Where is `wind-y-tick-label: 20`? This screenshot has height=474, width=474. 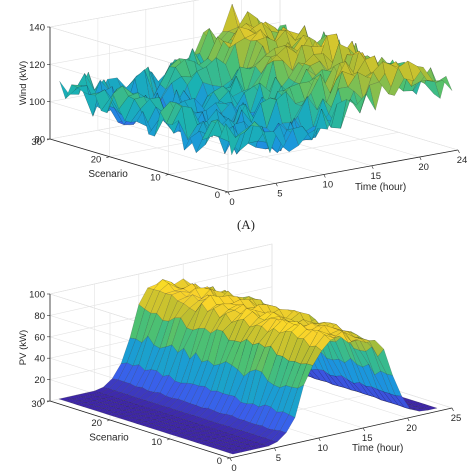
wind-y-tick-label: 20 is located at coordinates (96, 160).